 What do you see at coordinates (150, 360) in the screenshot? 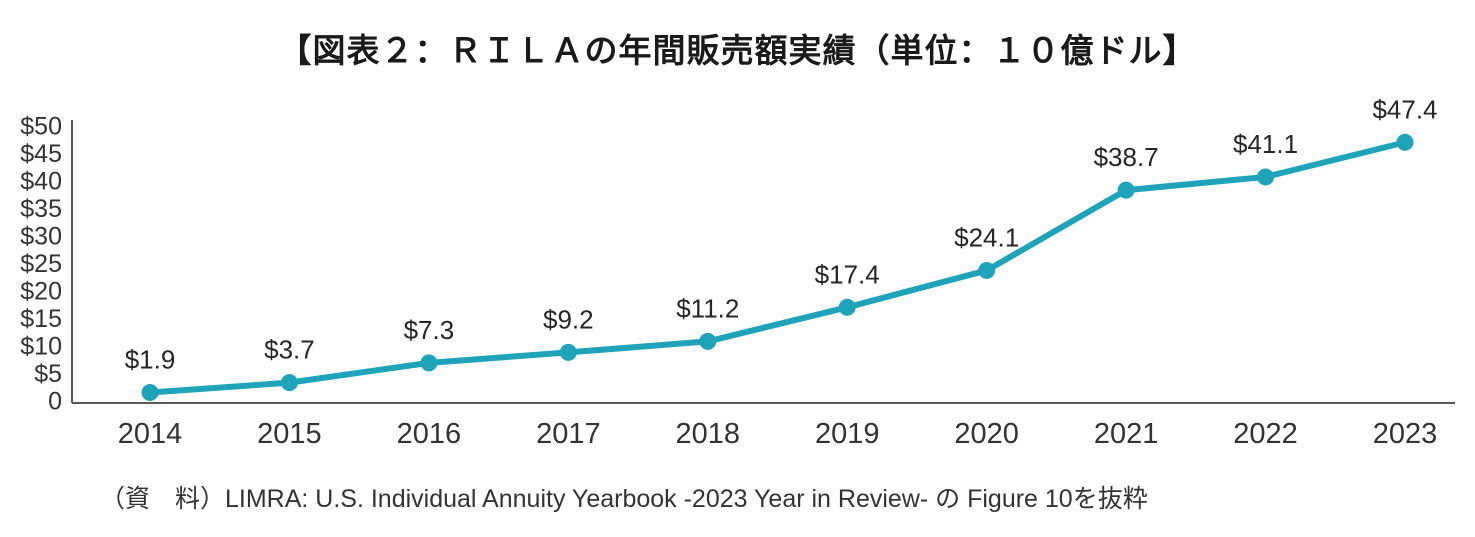
I see `data-label: $1.9` at bounding box center [150, 360].